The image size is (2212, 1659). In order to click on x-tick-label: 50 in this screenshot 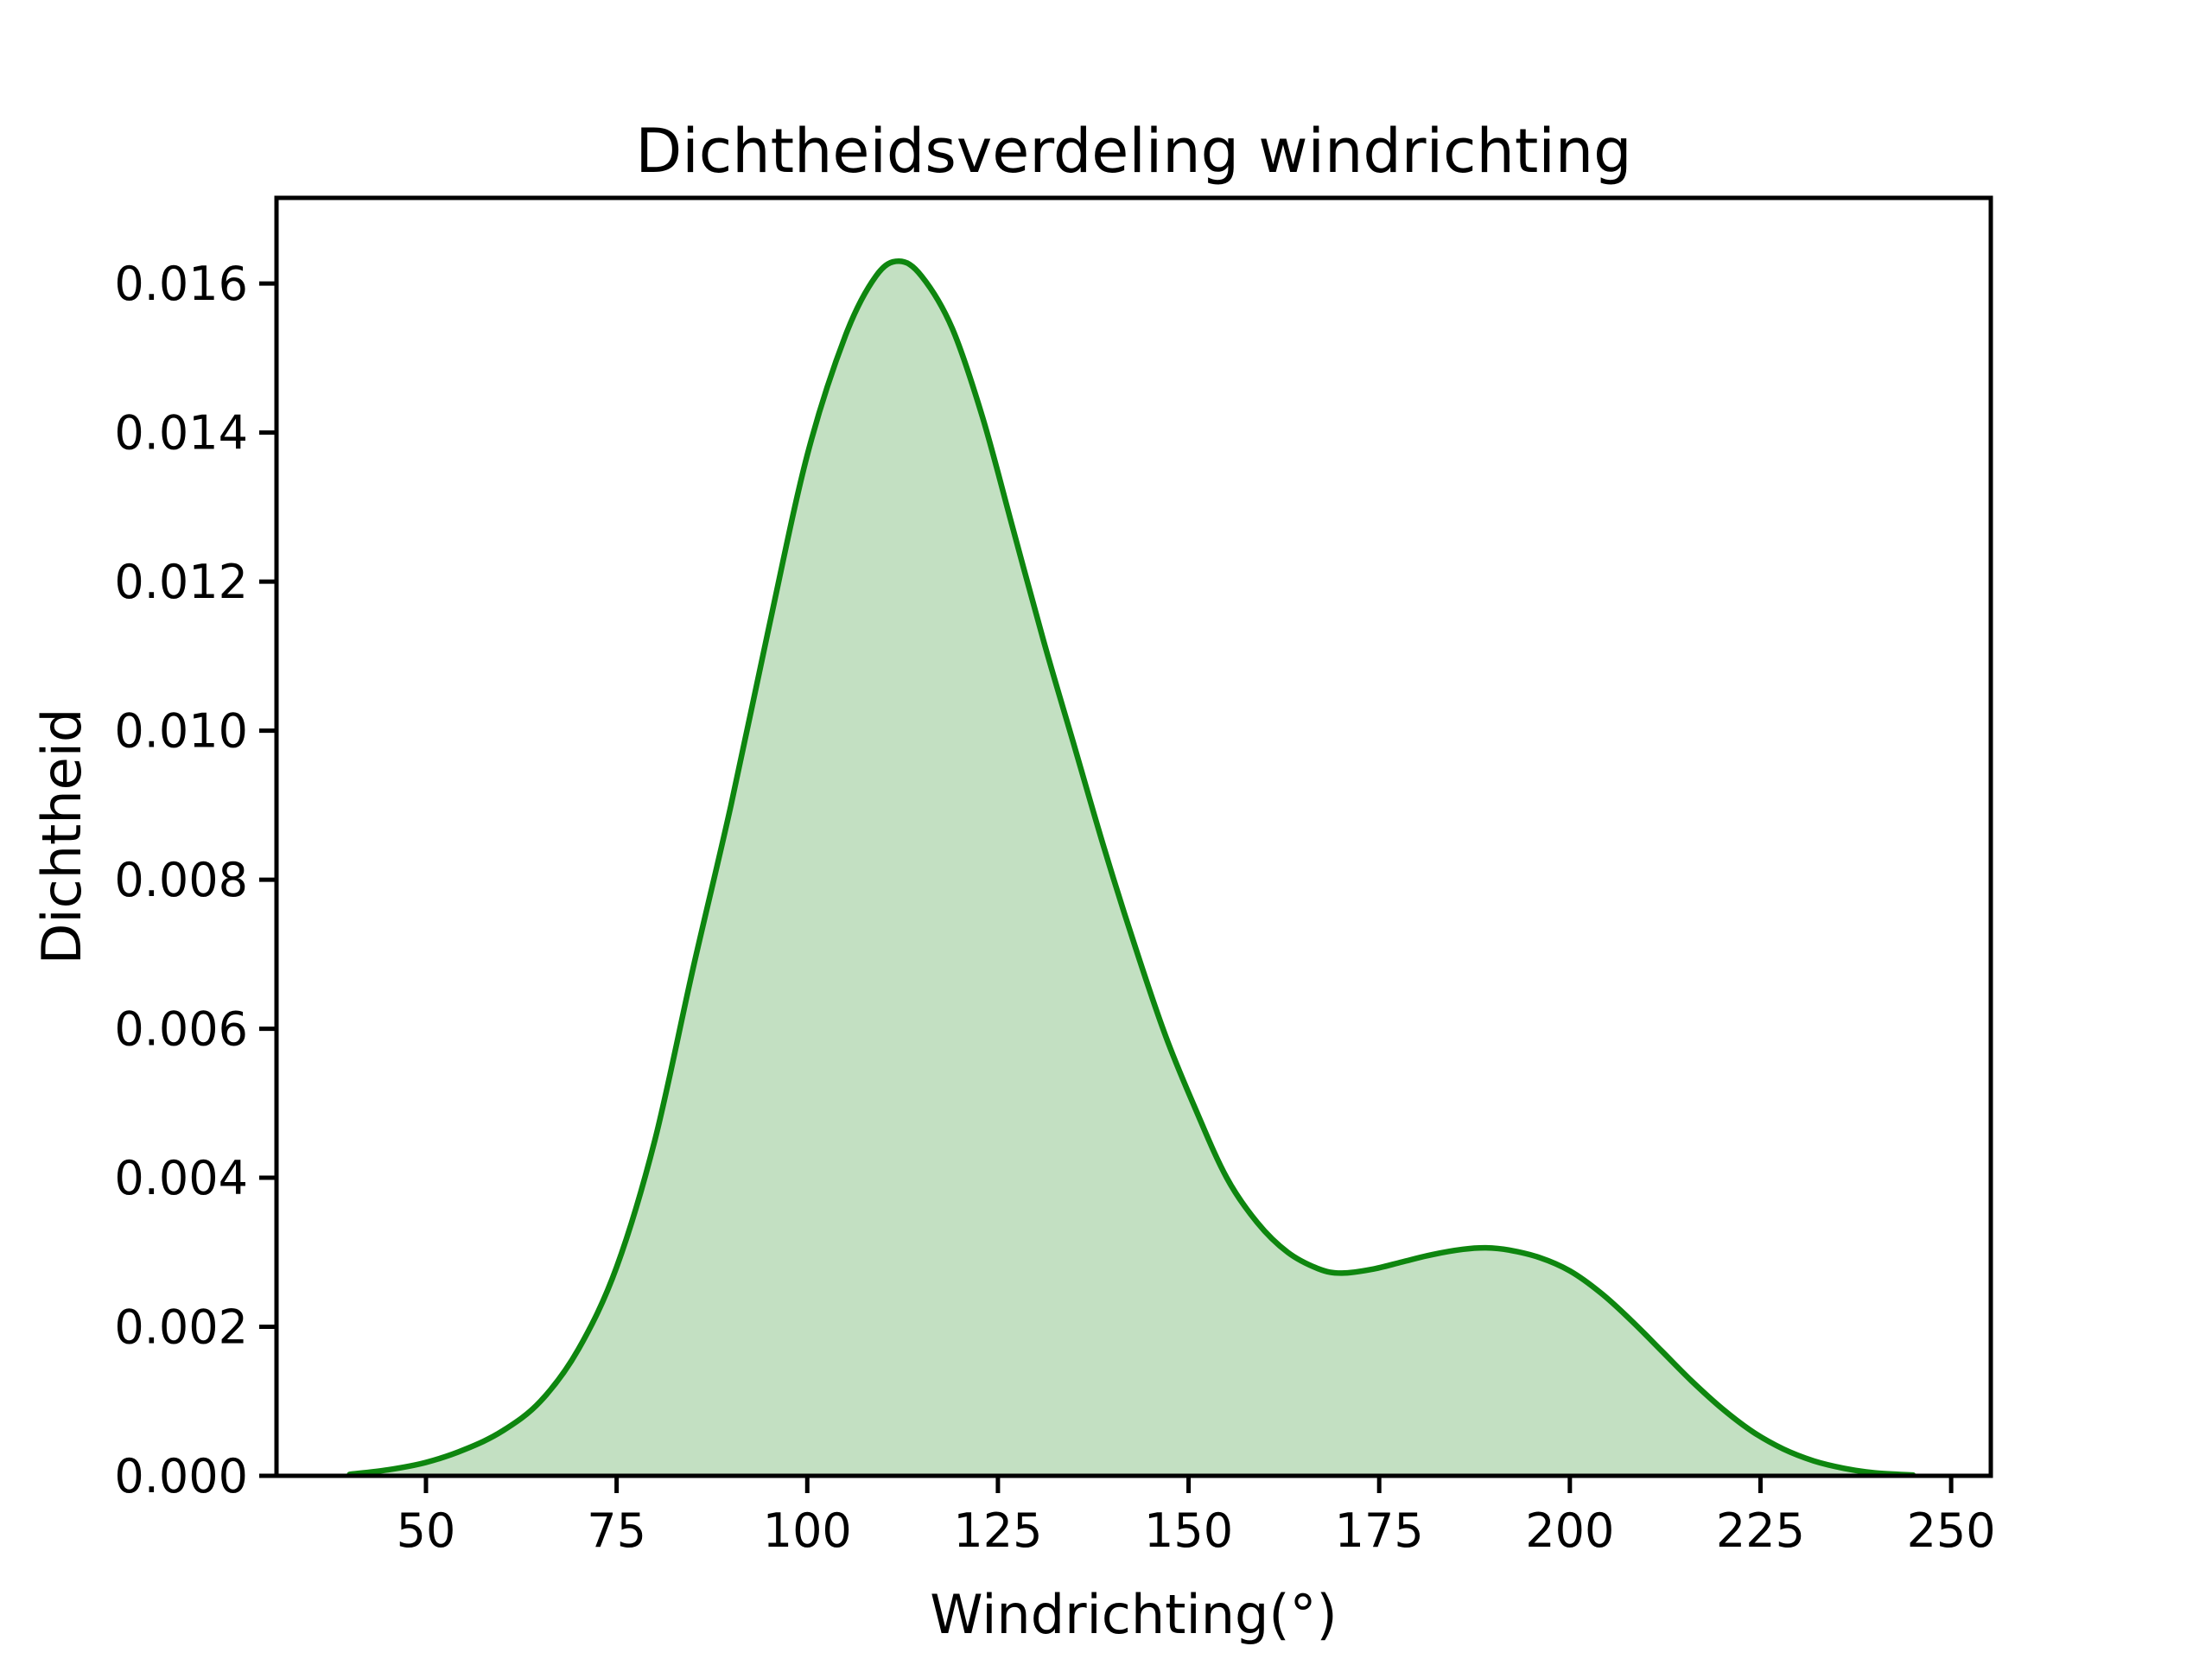, I will do `click(426, 1530)`.